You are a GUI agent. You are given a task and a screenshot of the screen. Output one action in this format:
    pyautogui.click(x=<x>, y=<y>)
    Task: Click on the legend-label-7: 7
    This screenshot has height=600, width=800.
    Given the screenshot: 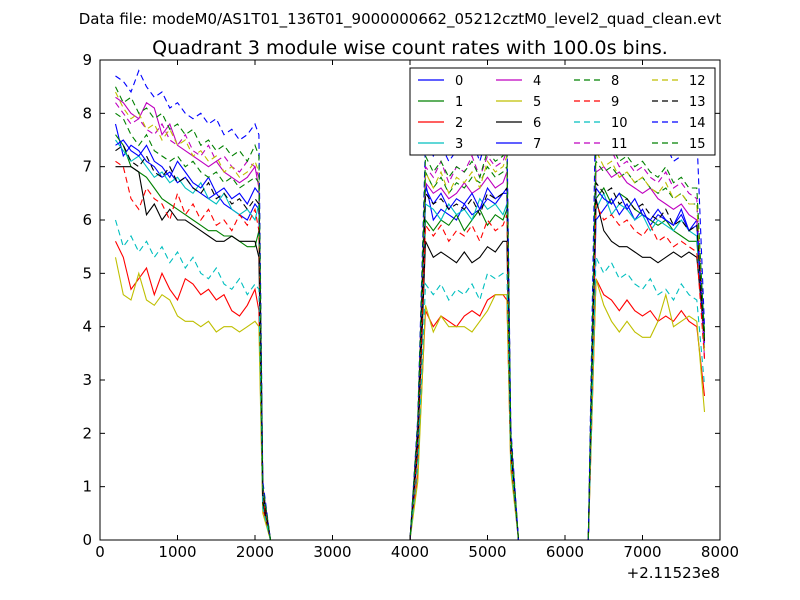 What is the action you would take?
    pyautogui.click(x=537, y=144)
    